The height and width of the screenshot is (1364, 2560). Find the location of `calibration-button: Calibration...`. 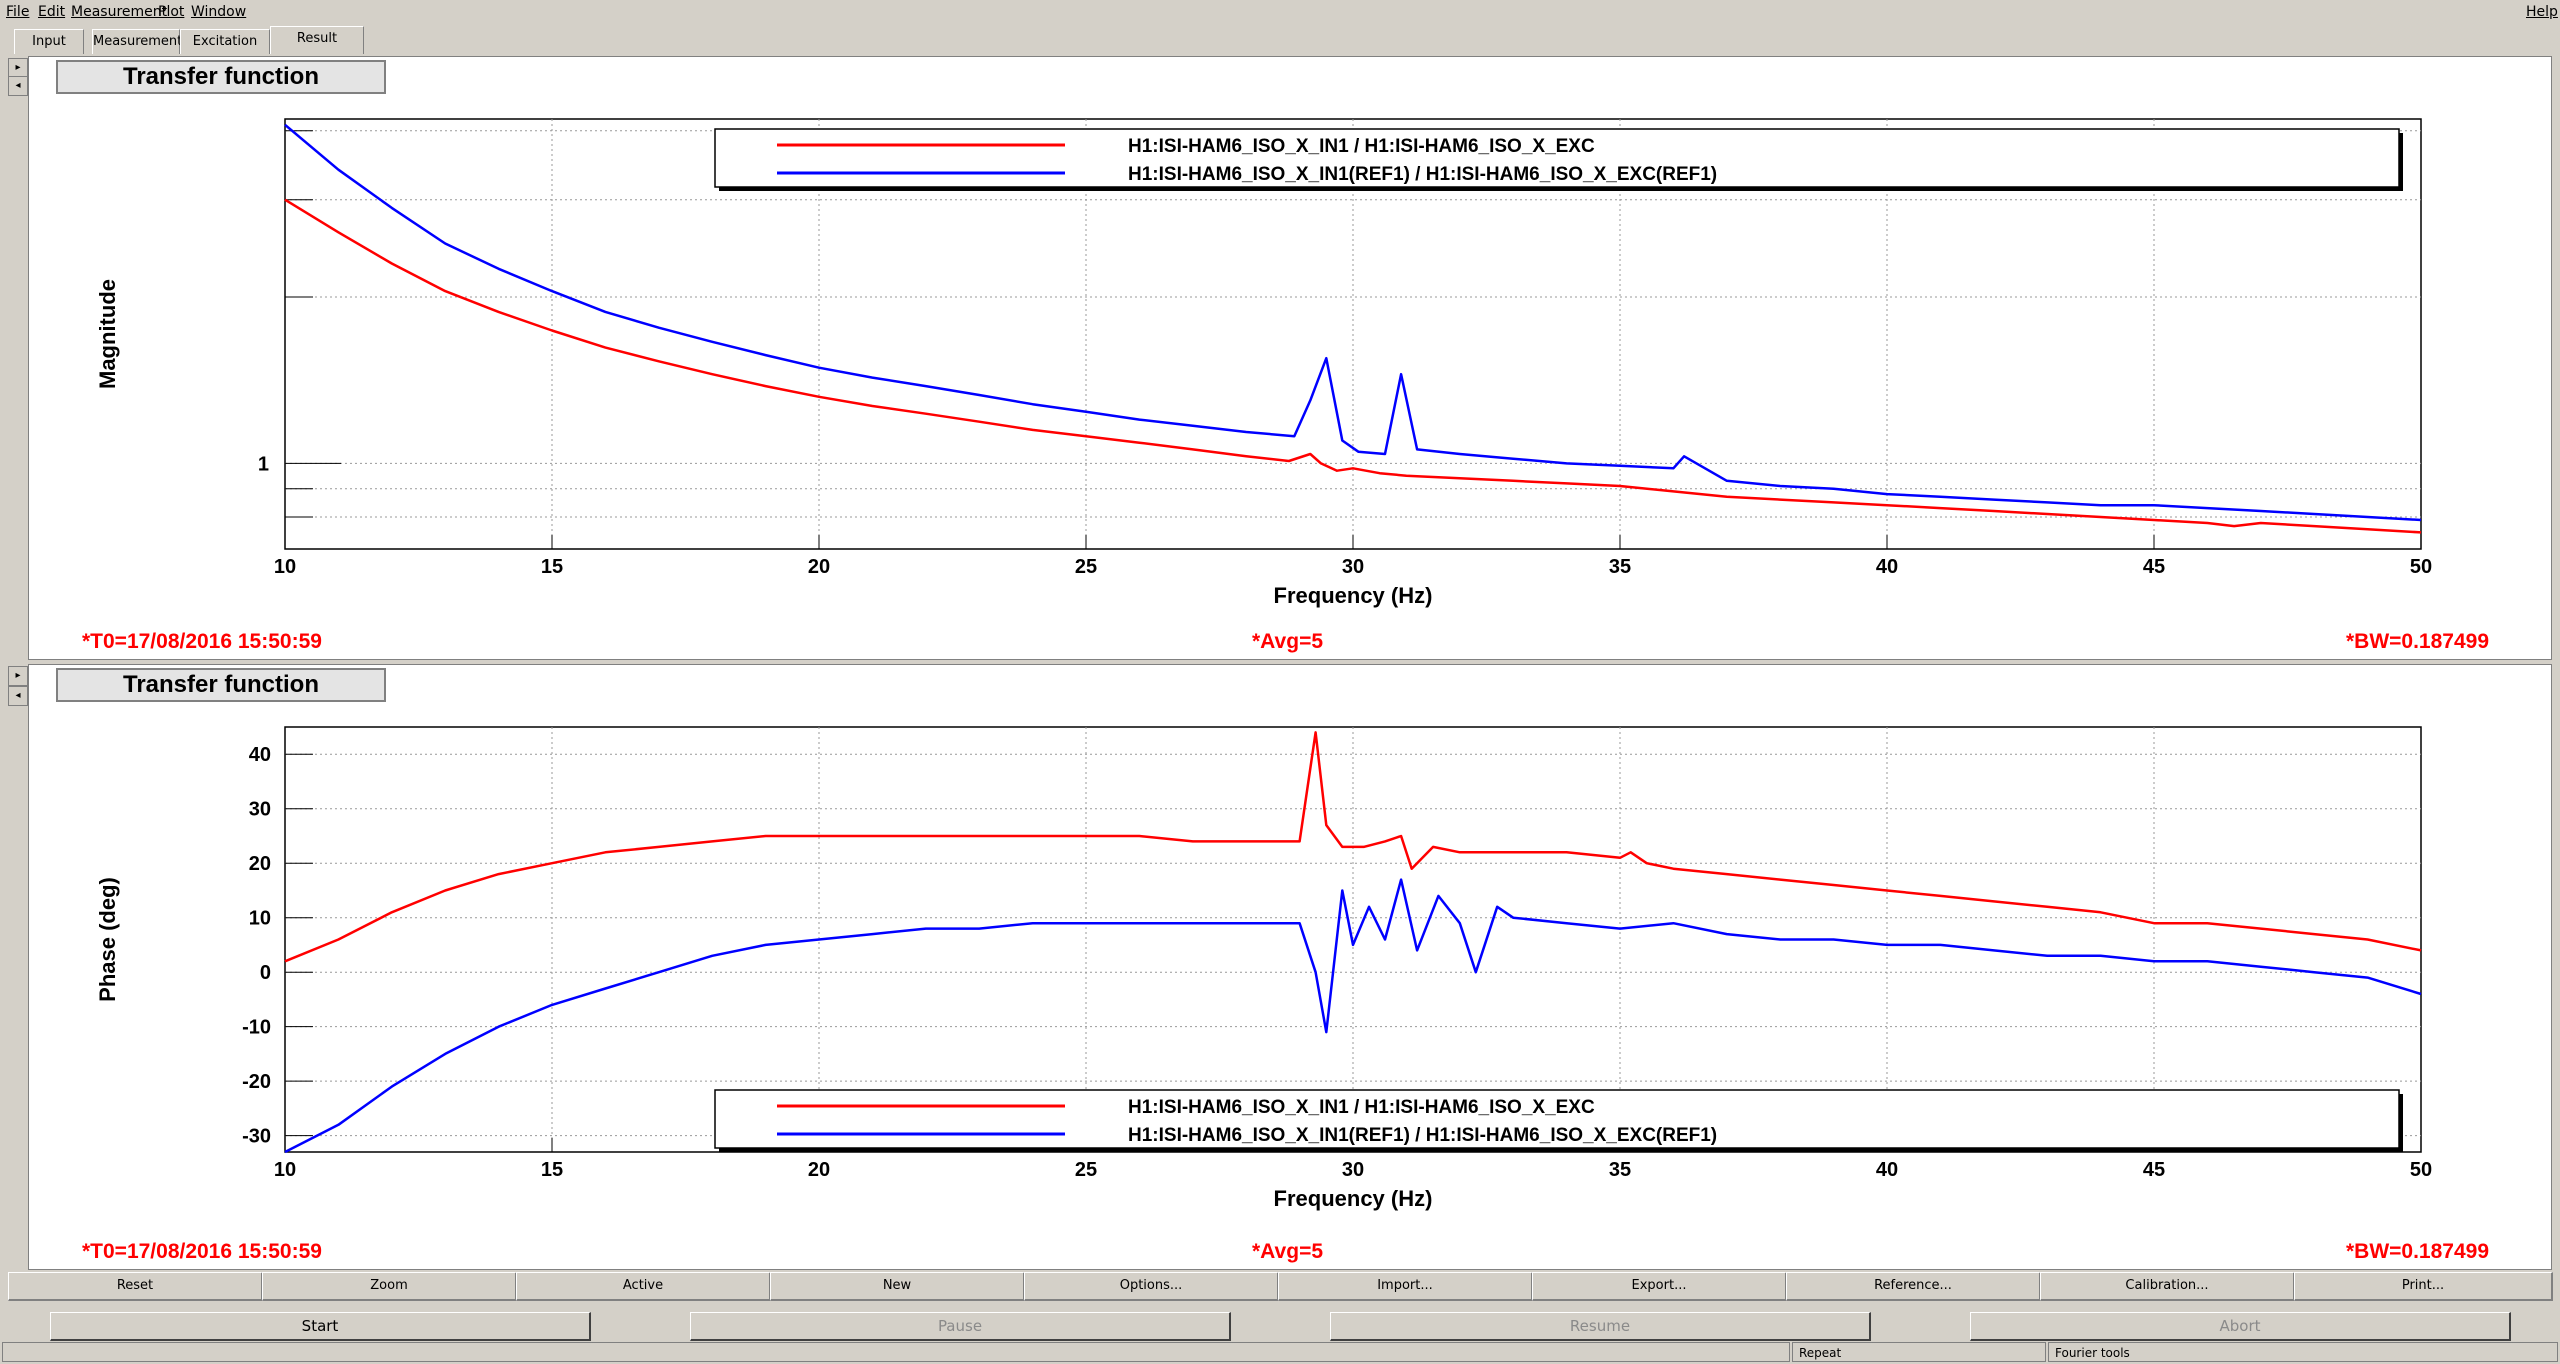

calibration-button: Calibration... is located at coordinates (2167, 1286).